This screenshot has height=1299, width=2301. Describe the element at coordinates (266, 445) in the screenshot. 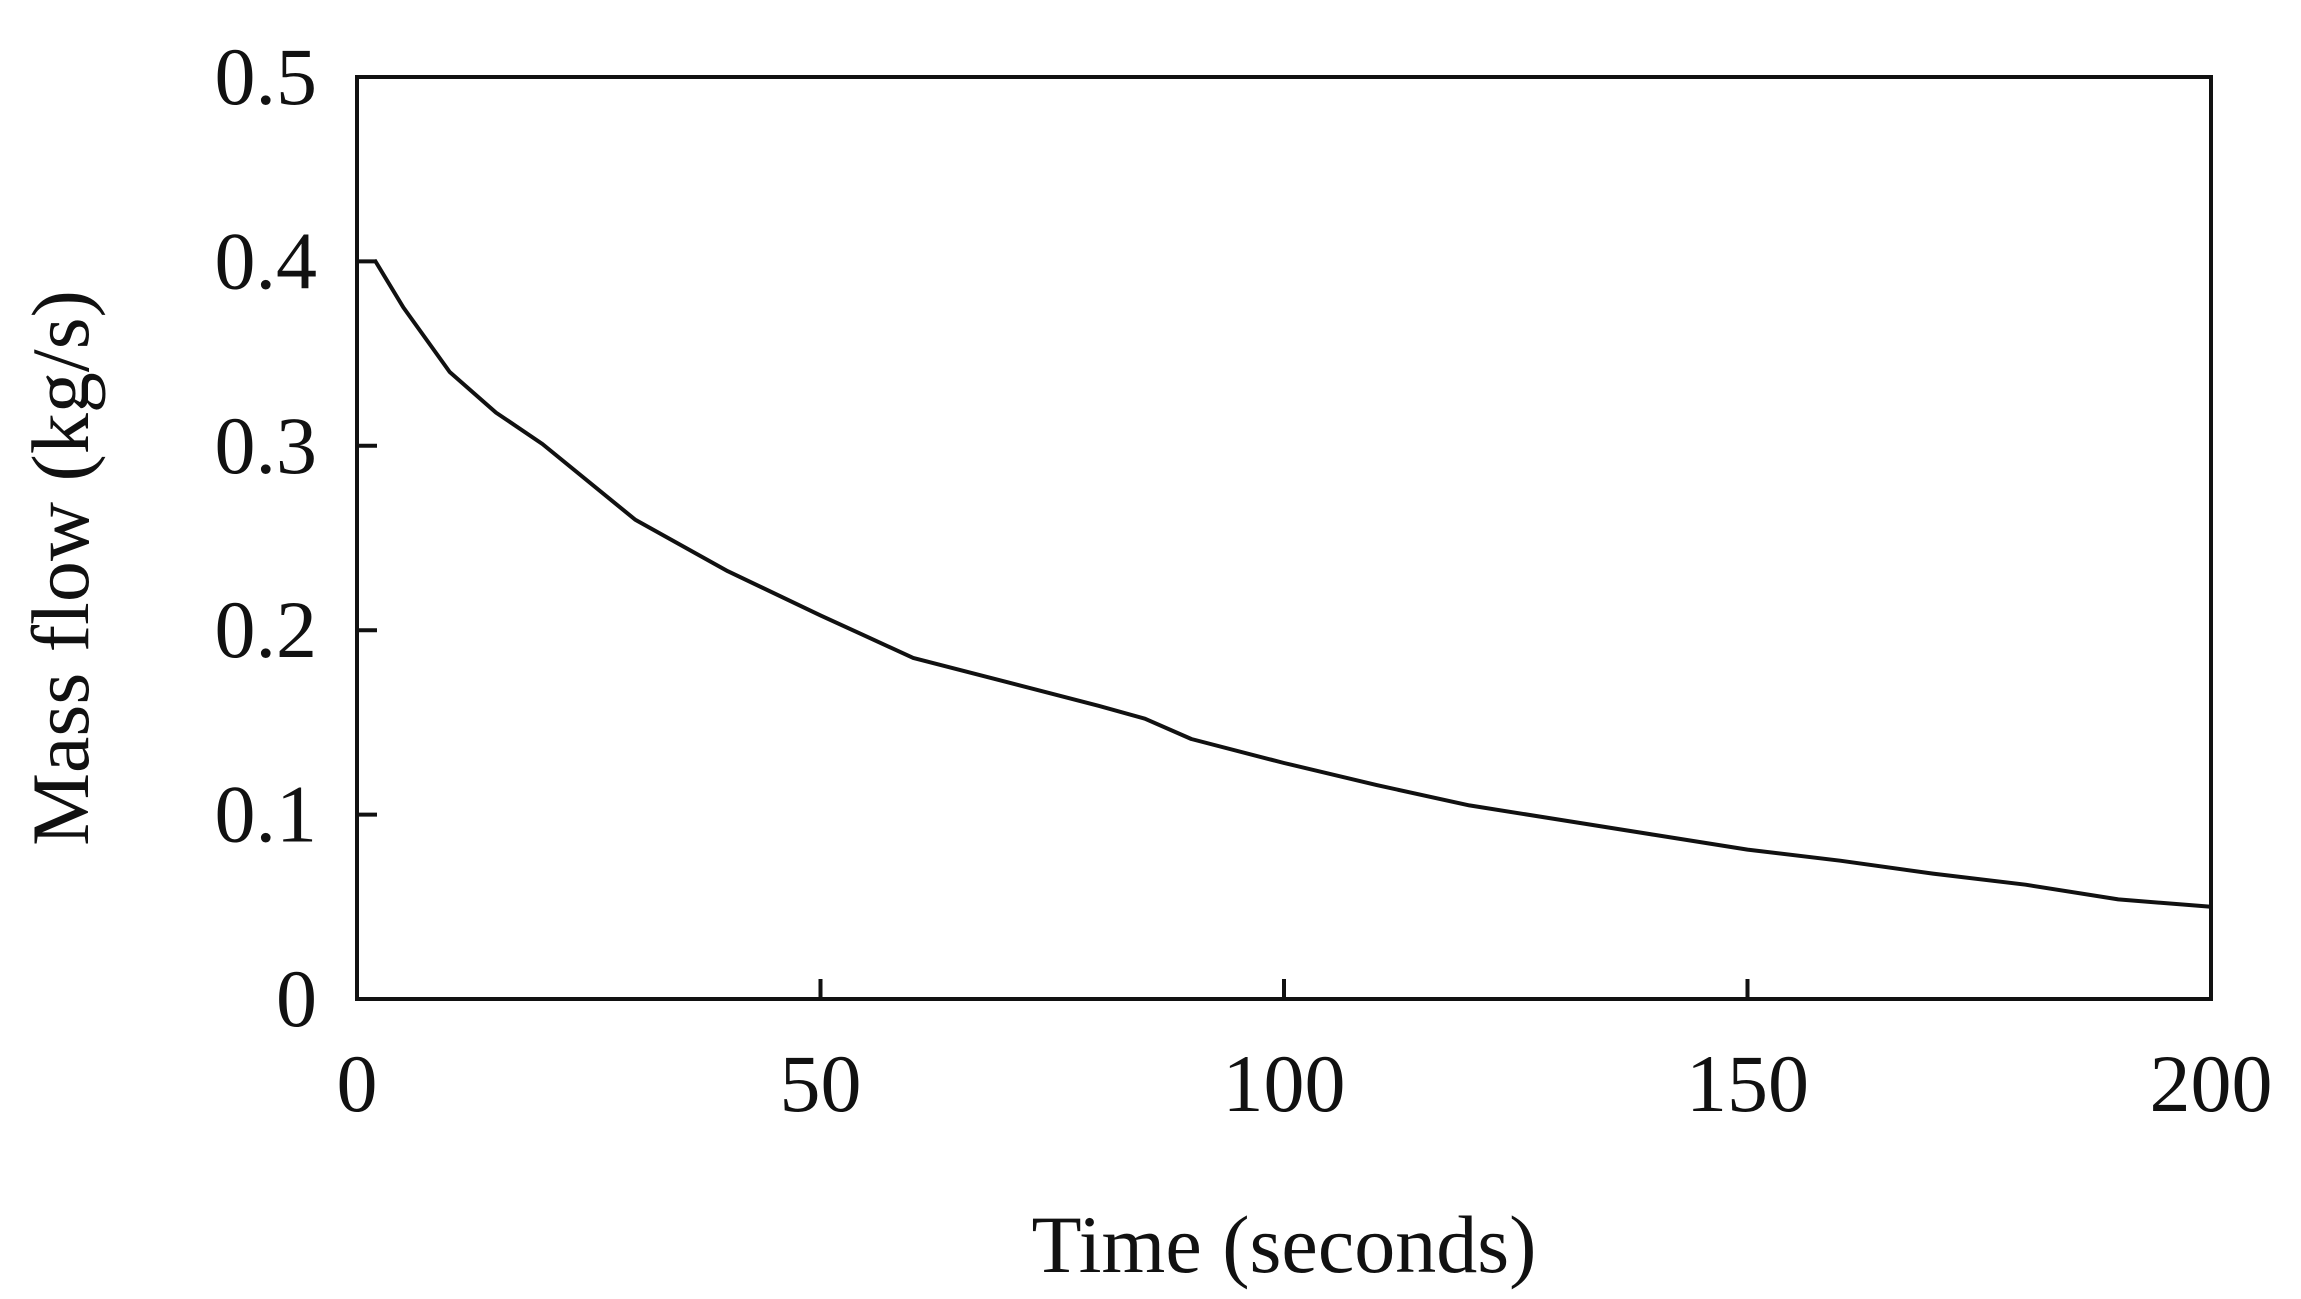

I see `y-tick-label: 0.3` at that location.